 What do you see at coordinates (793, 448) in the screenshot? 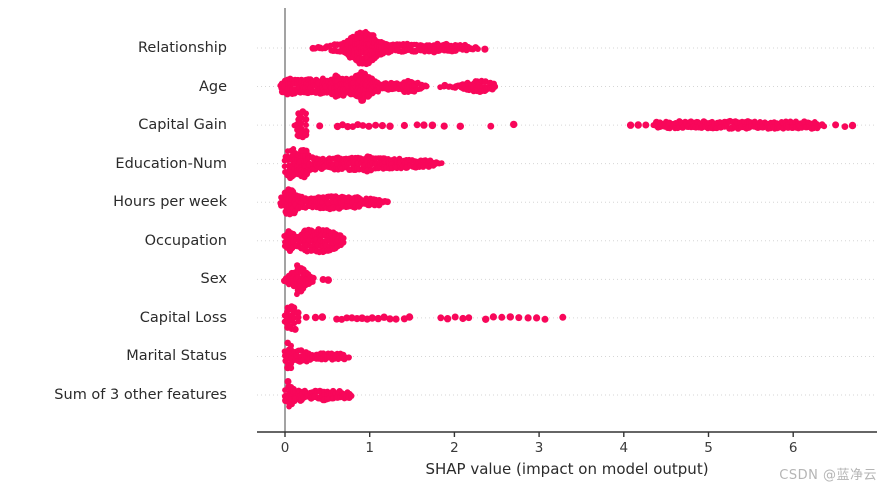
I see `x-tick-label: 6` at bounding box center [793, 448].